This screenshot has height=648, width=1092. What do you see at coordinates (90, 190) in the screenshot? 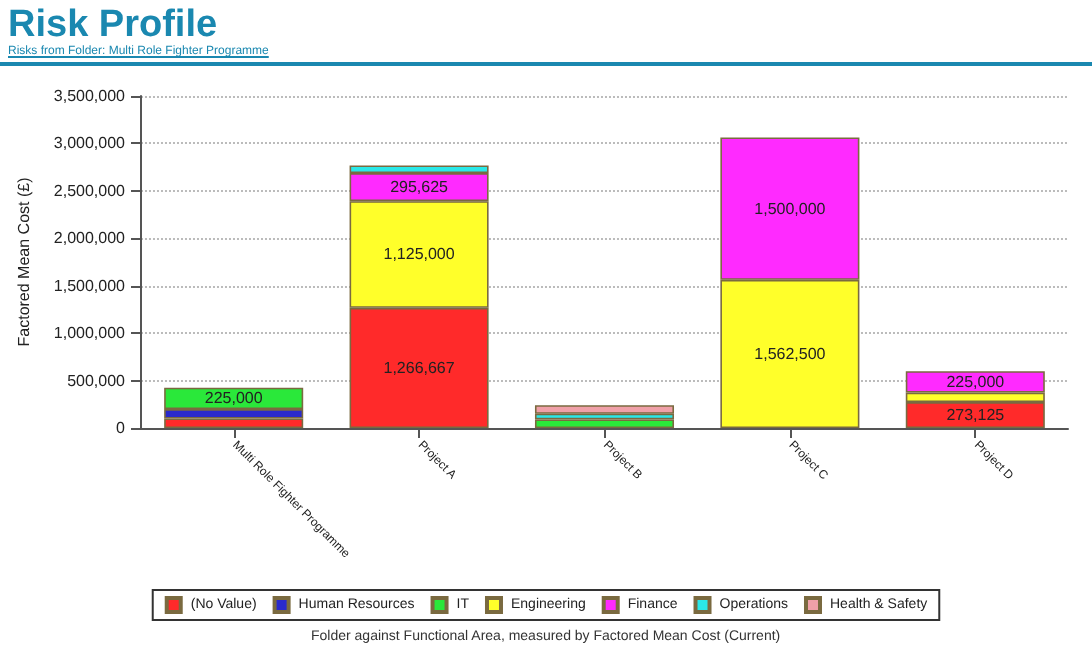
I see `y-tick-label: 2,500,000` at bounding box center [90, 190].